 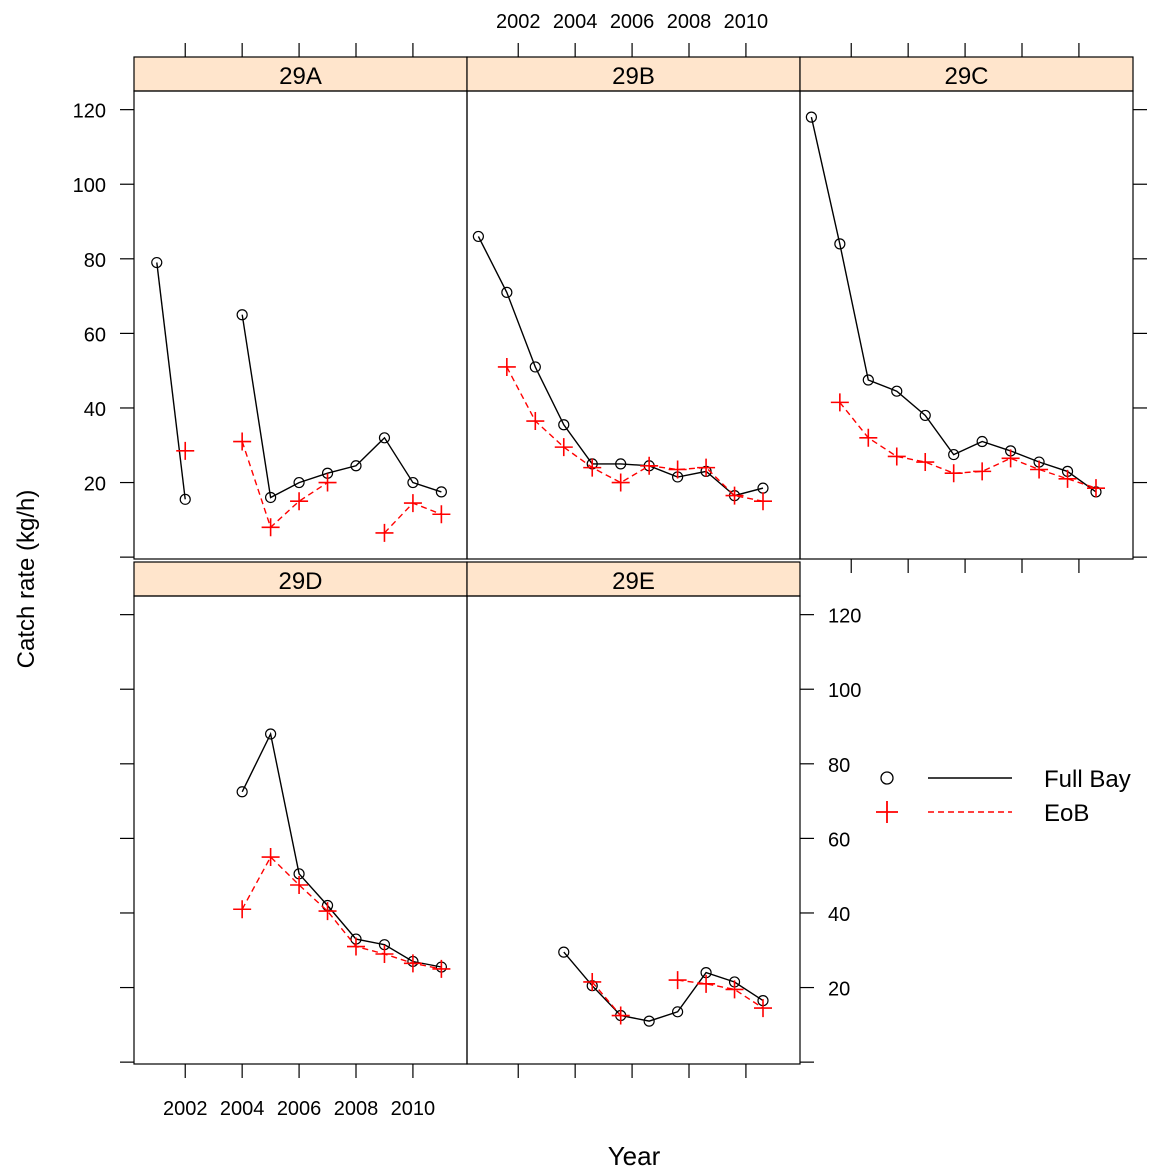 I want to click on y-axis-label: Catch rate (kg/h), so click(x=26, y=579).